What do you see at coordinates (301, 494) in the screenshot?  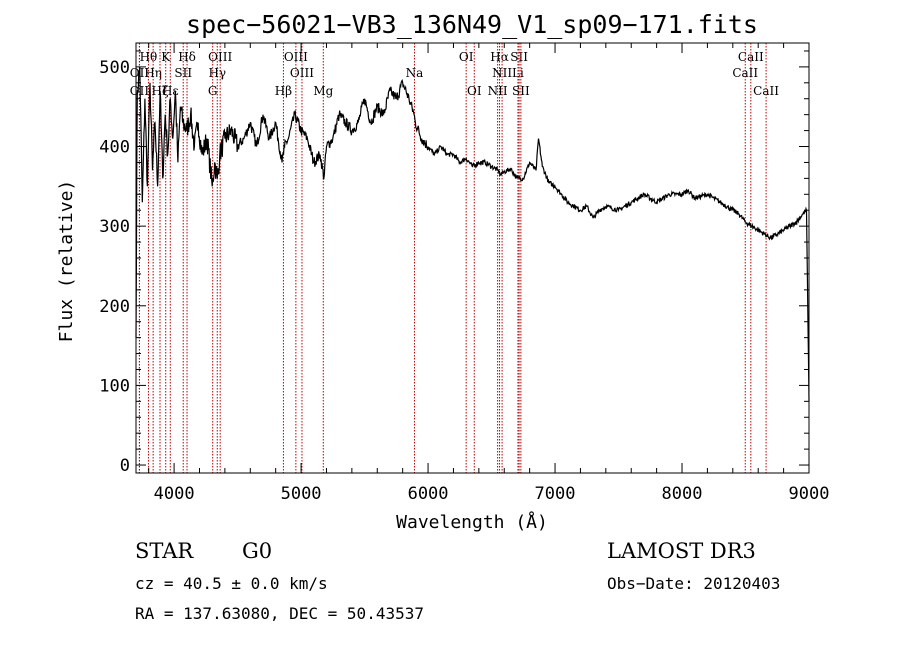 I see `x-tick-label-1: 5000` at bounding box center [301, 494].